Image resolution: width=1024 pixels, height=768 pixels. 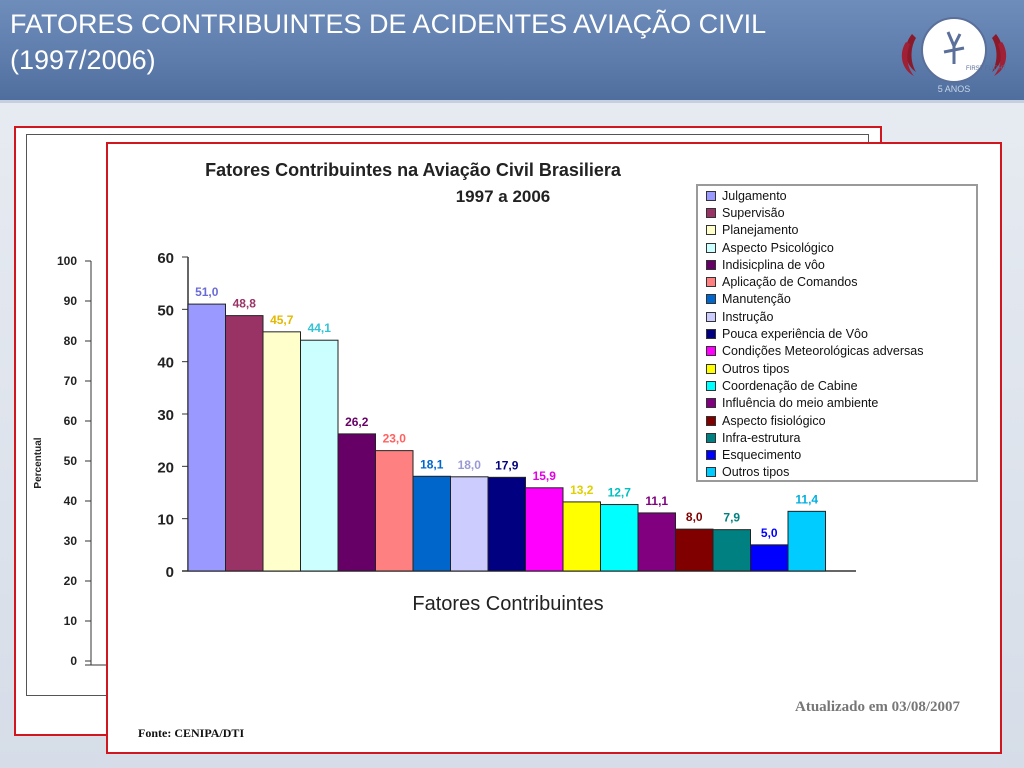 I want to click on updated-note: Atualizado em 03/08/2007, so click(x=877, y=707).